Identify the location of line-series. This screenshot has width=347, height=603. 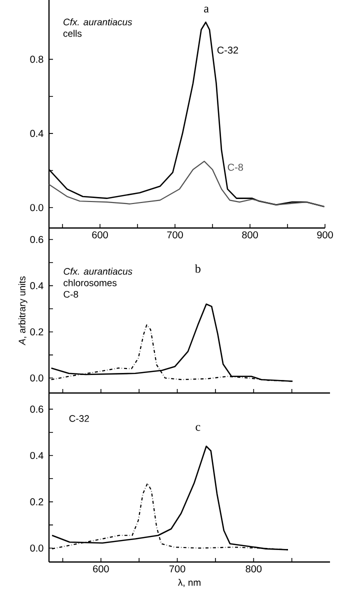
(186, 184).